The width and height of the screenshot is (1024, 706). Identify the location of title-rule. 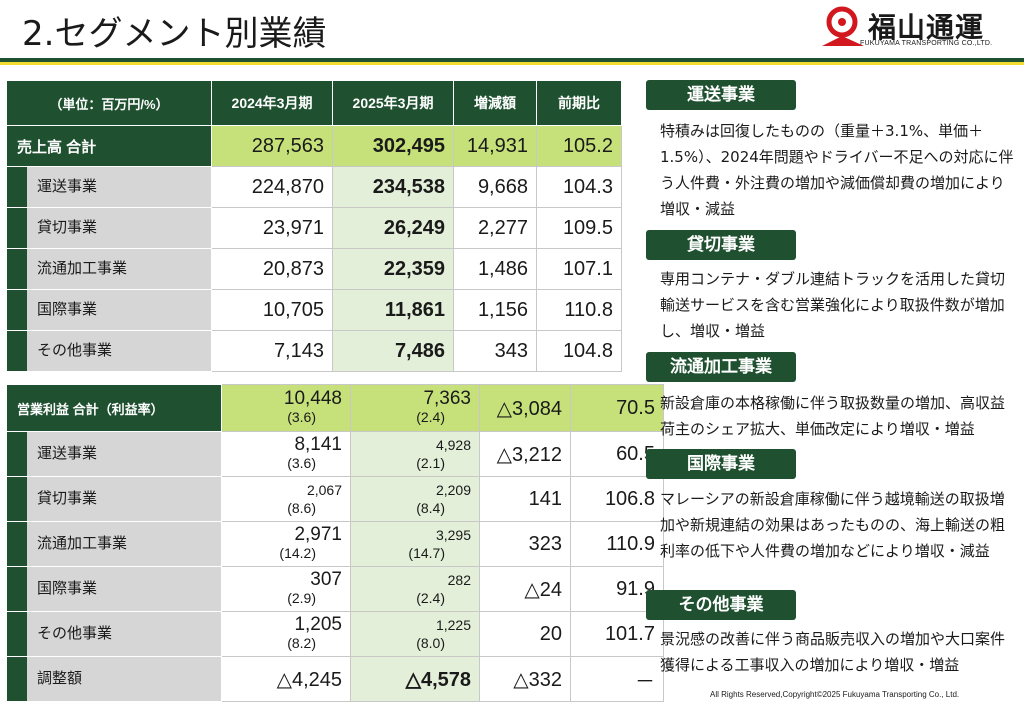
(512, 60).